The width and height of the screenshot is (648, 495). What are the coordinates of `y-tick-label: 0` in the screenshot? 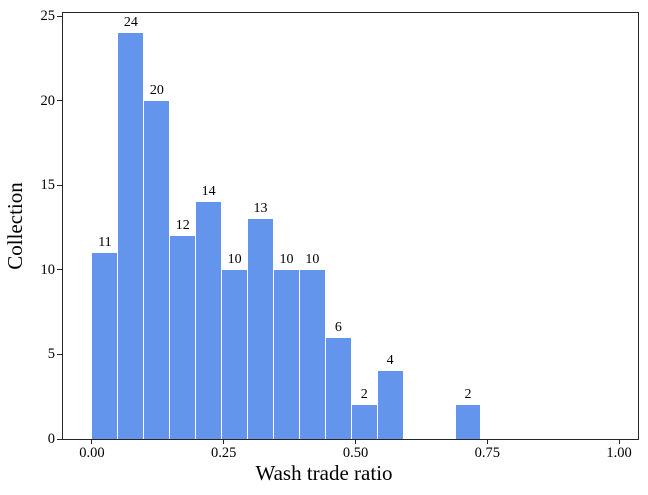 It's located at (51, 439).